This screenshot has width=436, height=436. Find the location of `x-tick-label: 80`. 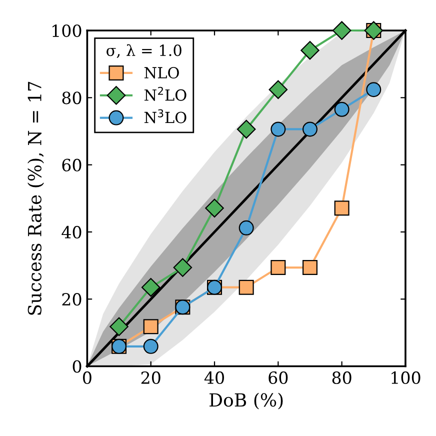

x-tick-label: 80 is located at coordinates (342, 377).